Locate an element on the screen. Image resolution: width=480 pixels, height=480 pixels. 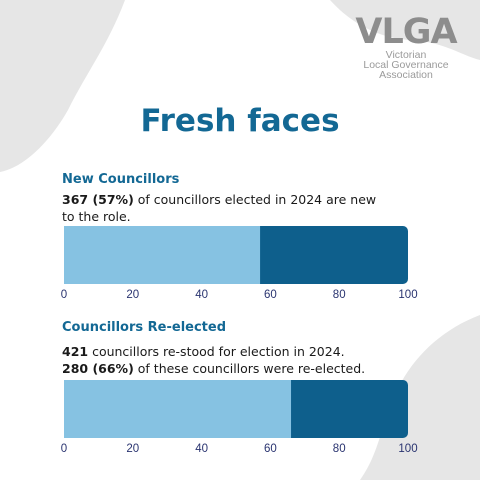
stat-restood: 421 is located at coordinates (75, 351).